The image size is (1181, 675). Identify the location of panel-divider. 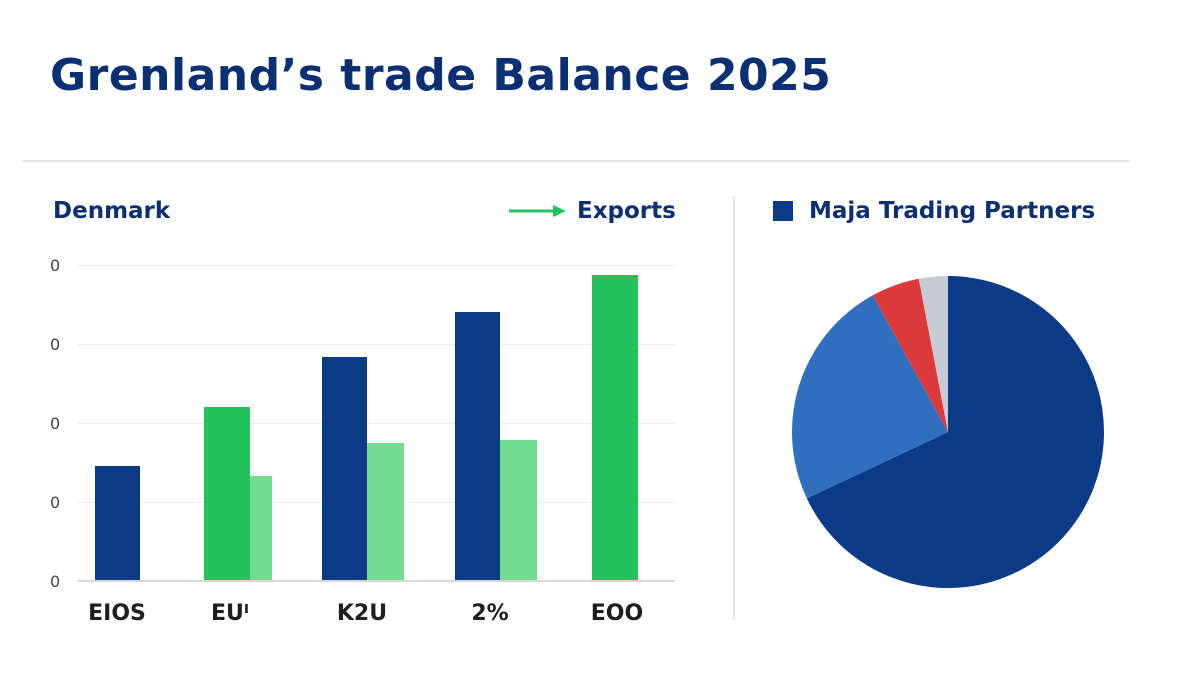
(734, 408).